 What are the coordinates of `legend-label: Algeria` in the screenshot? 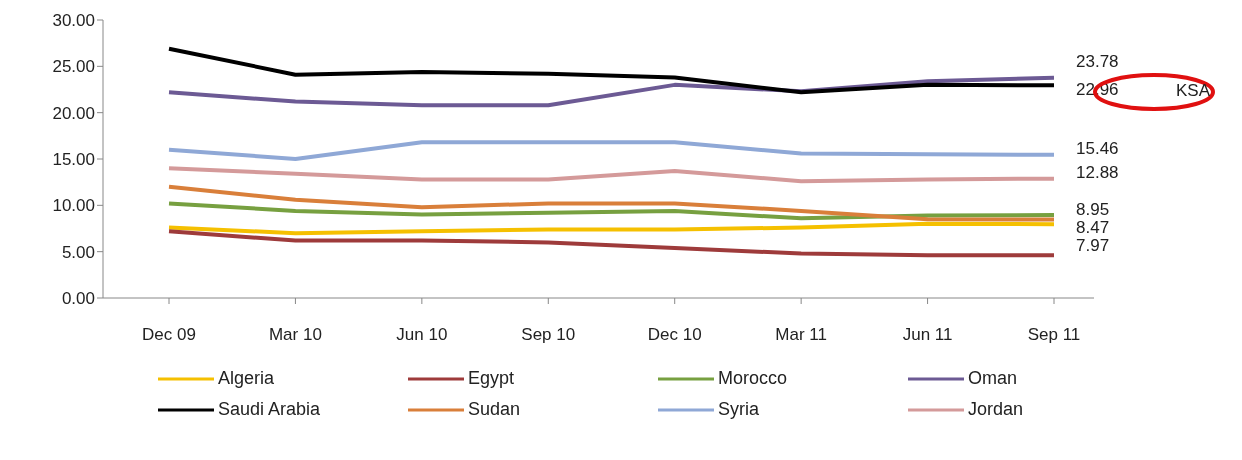 It's located at (246, 378).